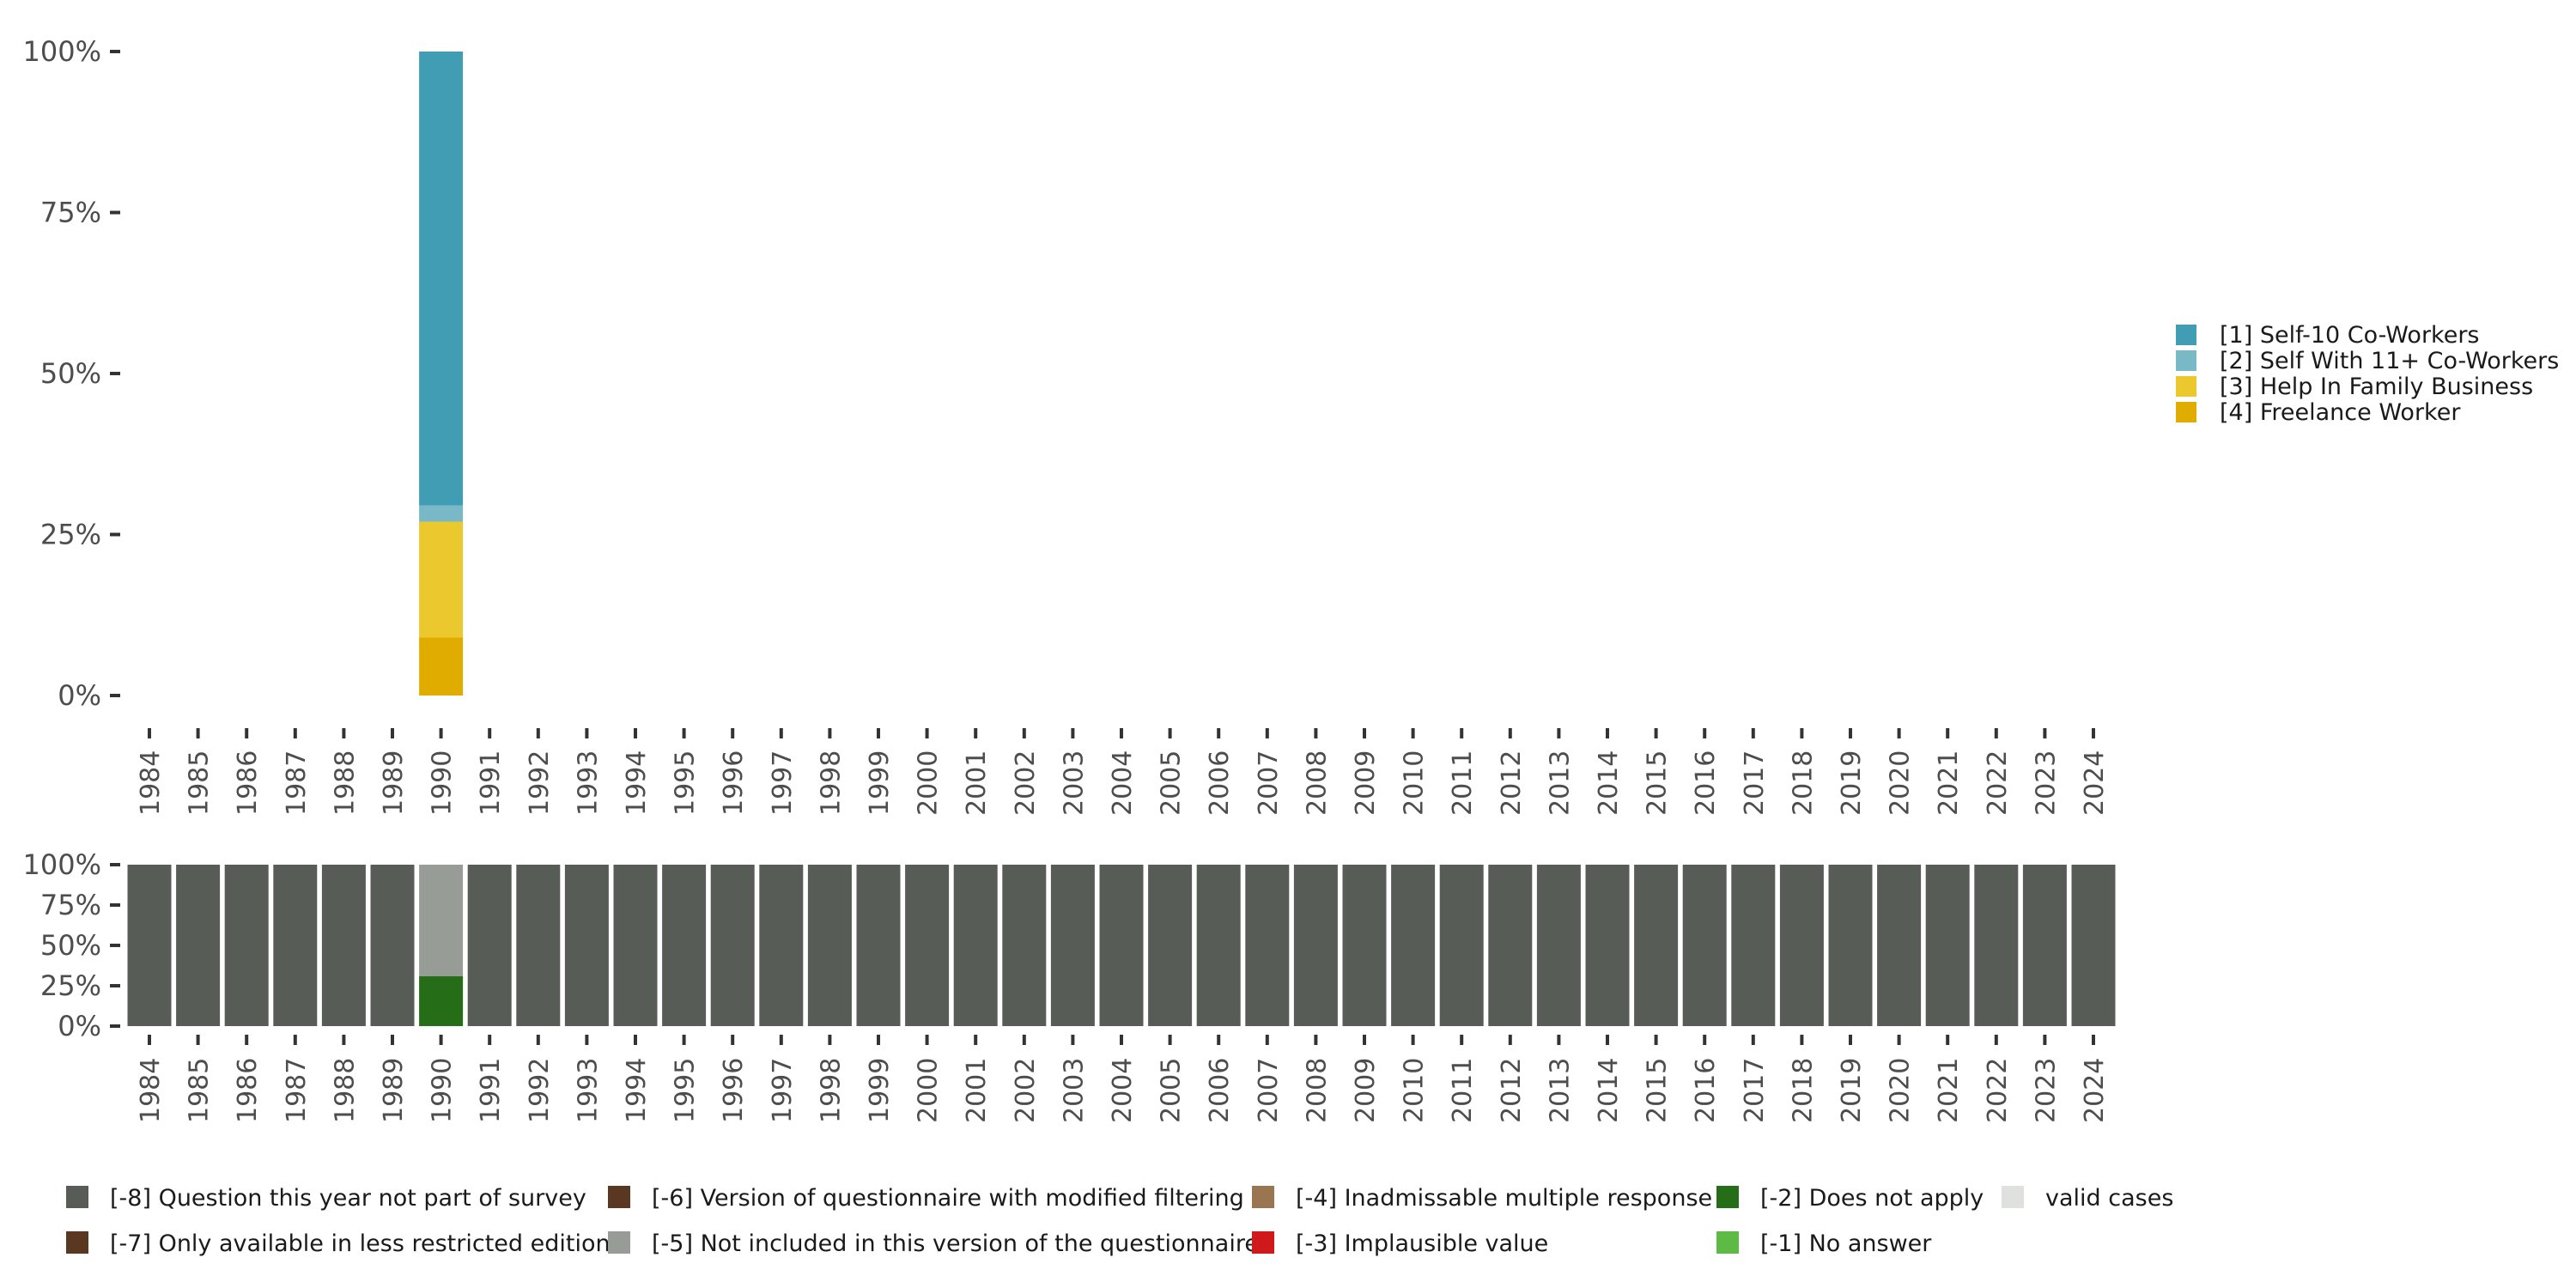 The height and width of the screenshot is (1288, 2576). What do you see at coordinates (2046, 1090) in the screenshot?
I see `x-tick-label: 2023` at bounding box center [2046, 1090].